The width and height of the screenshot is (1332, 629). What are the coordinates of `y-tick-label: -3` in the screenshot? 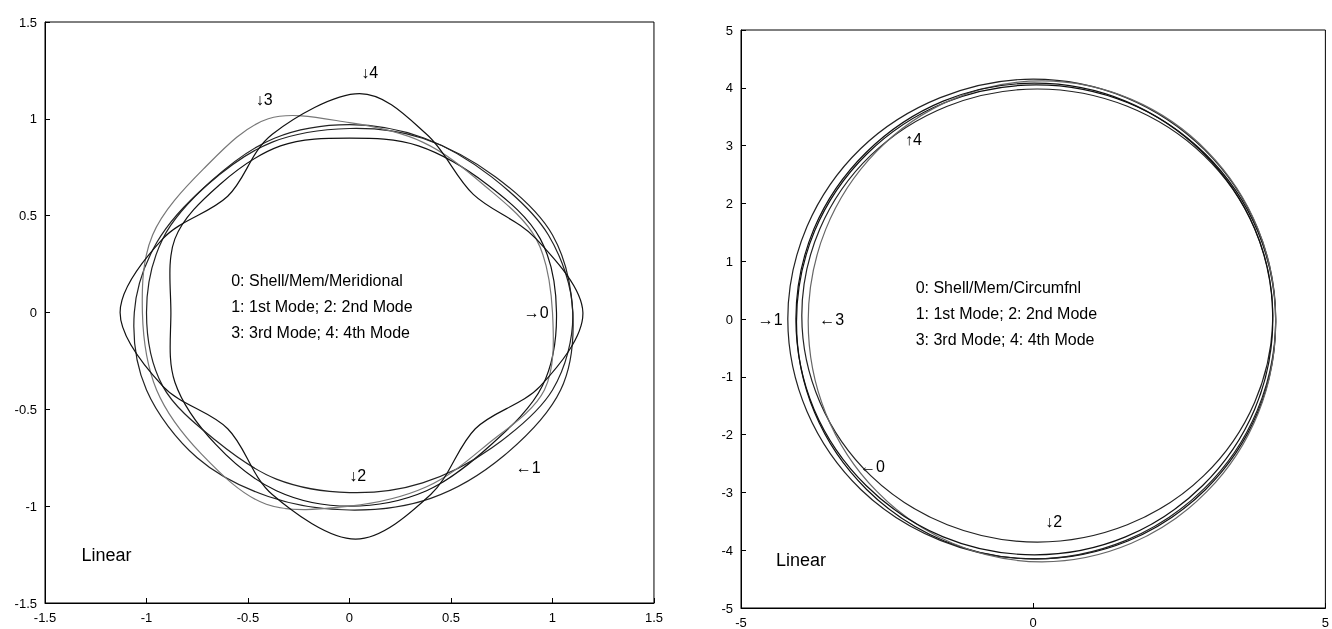 It's located at (727, 492).